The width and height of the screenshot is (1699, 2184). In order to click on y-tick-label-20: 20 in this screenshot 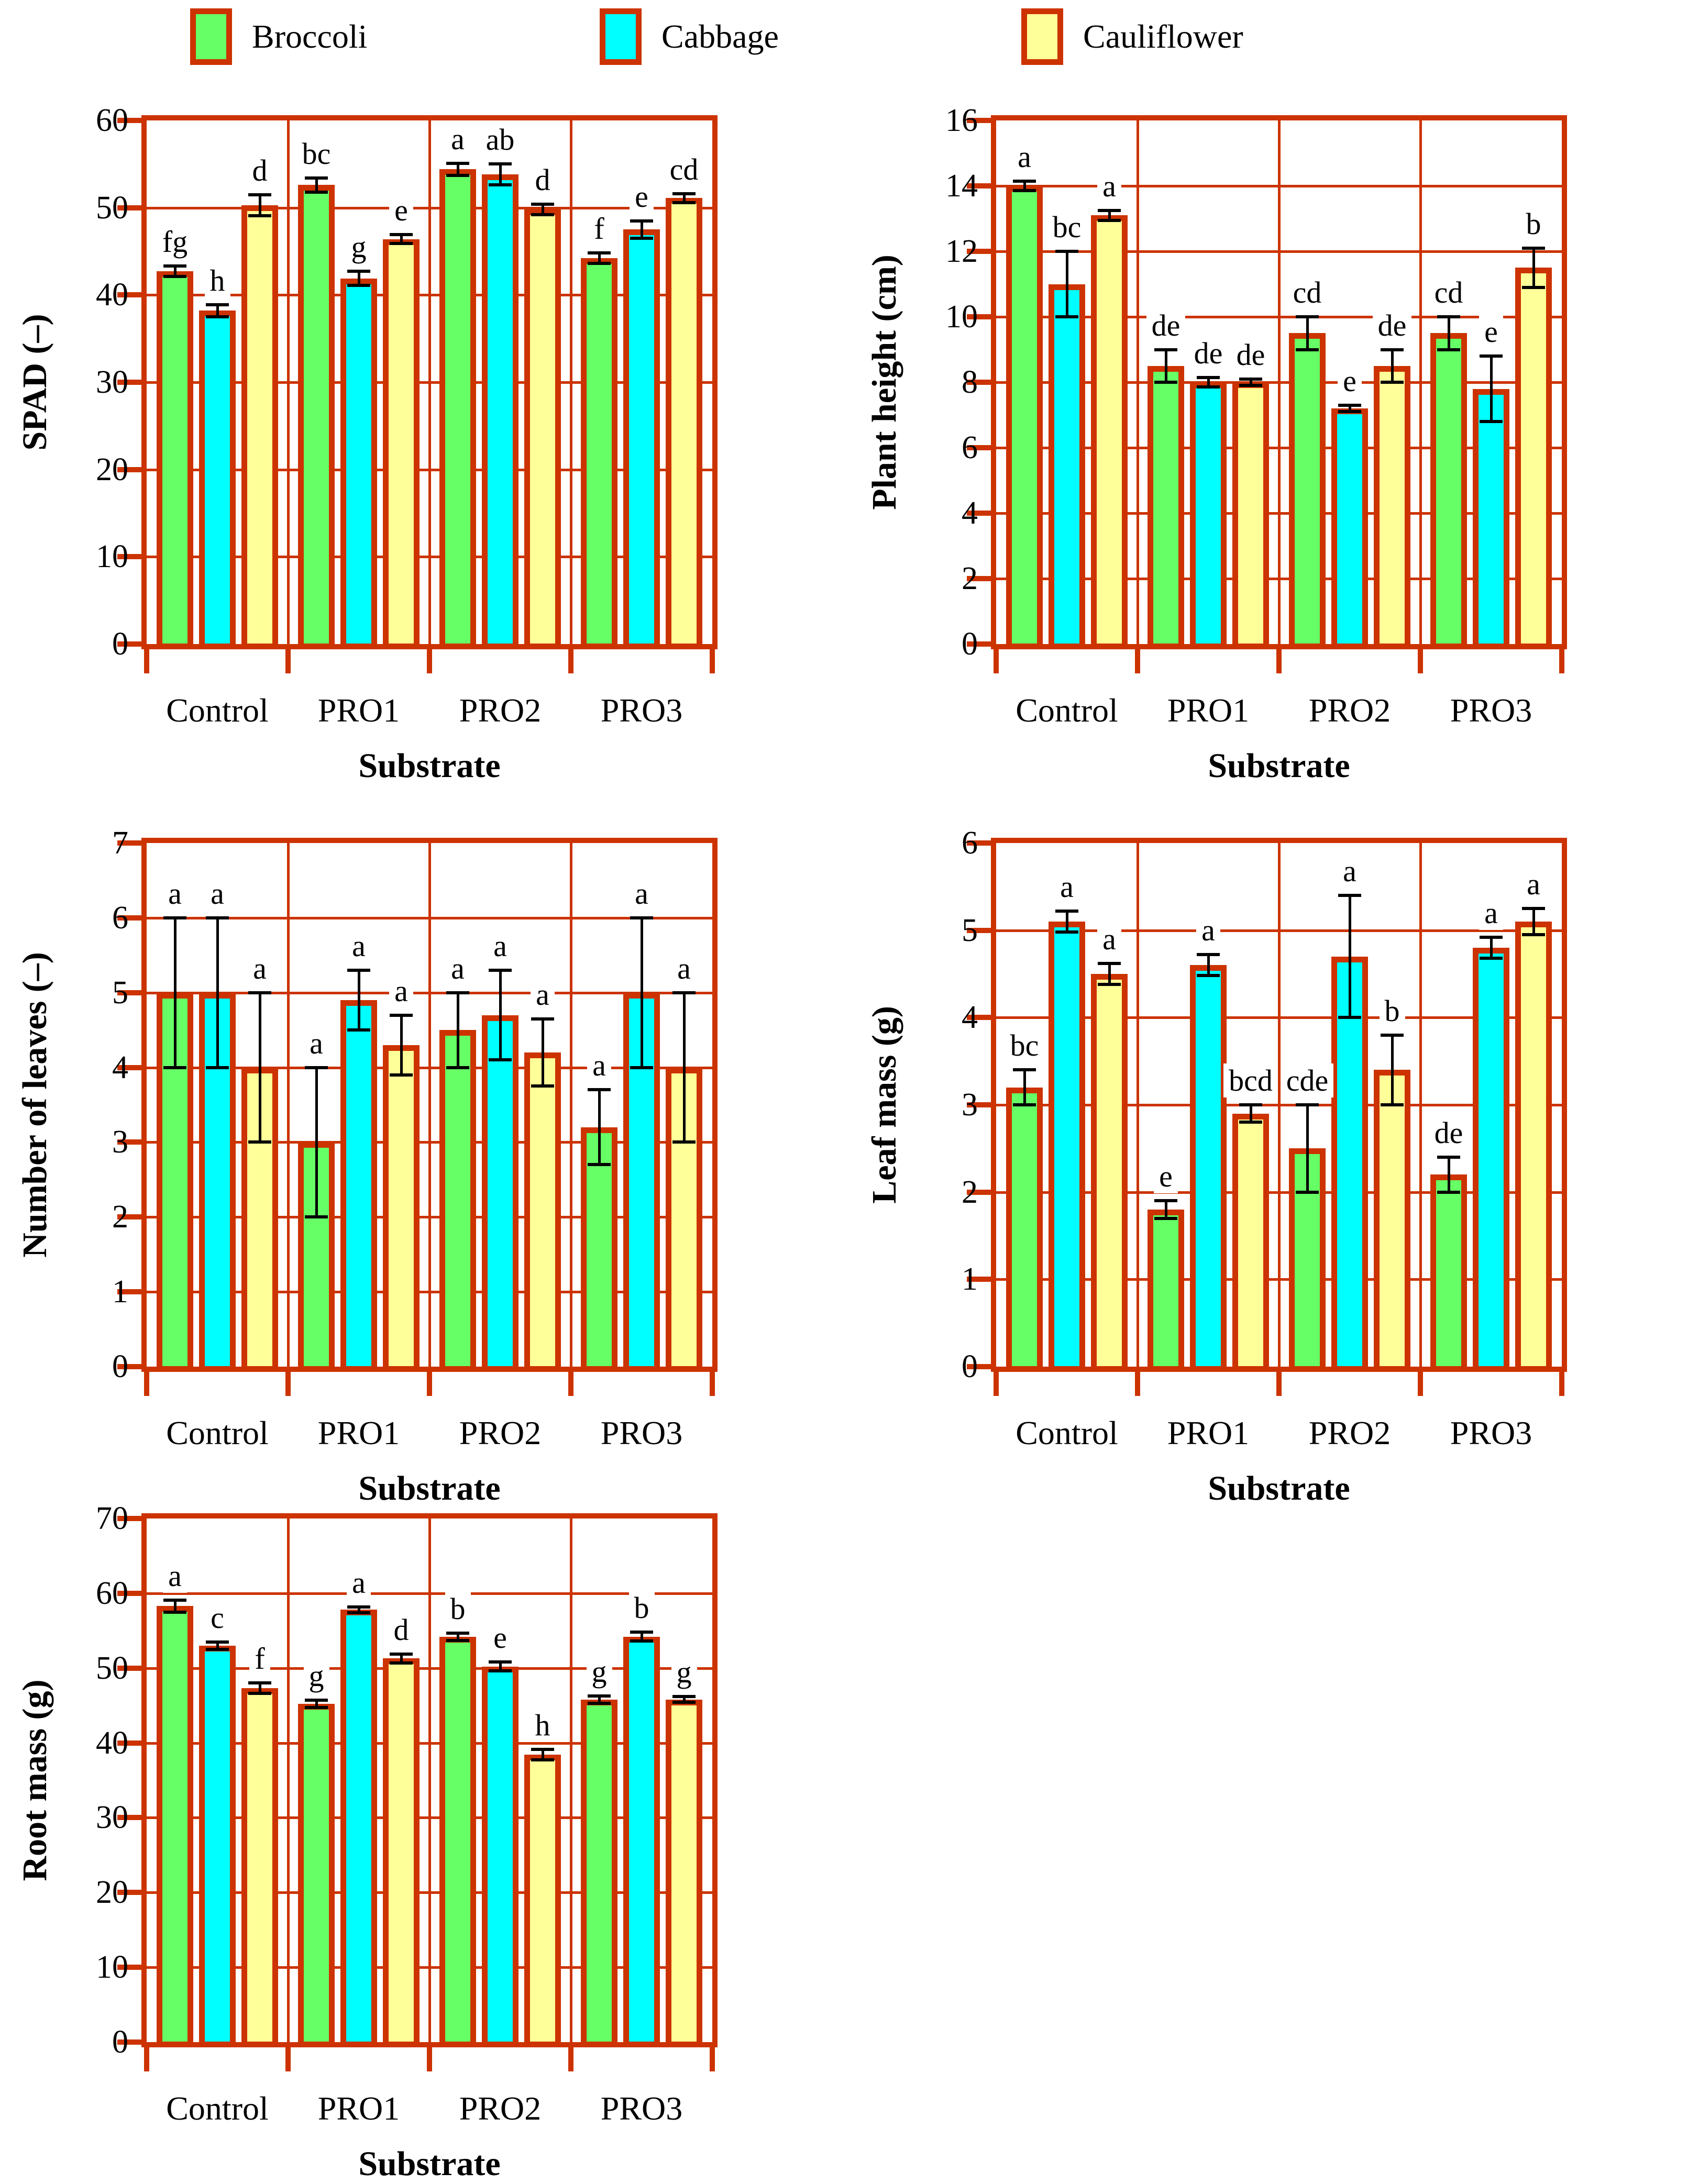, I will do `click(112, 1893)`.